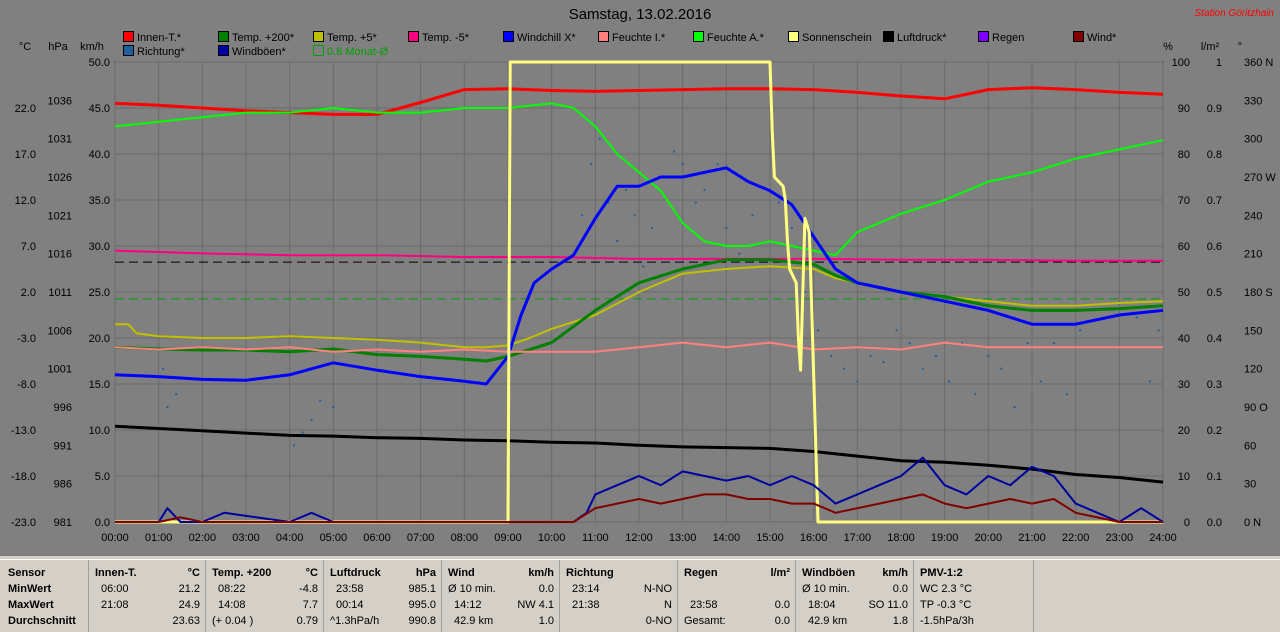 The width and height of the screenshot is (1280, 632). I want to click on percent-tick-label: 30, so click(1184, 385).